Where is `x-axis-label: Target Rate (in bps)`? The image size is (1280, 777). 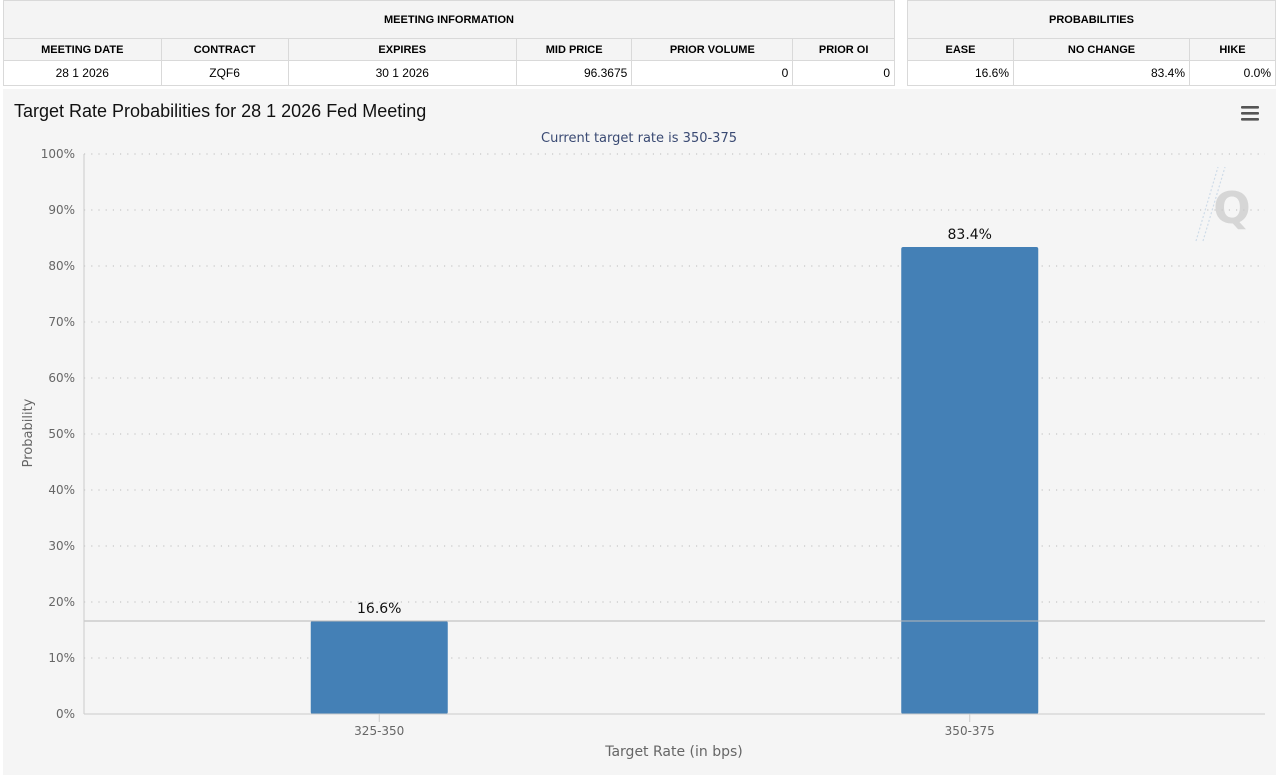
x-axis-label: Target Rate (in bps) is located at coordinates (673, 752).